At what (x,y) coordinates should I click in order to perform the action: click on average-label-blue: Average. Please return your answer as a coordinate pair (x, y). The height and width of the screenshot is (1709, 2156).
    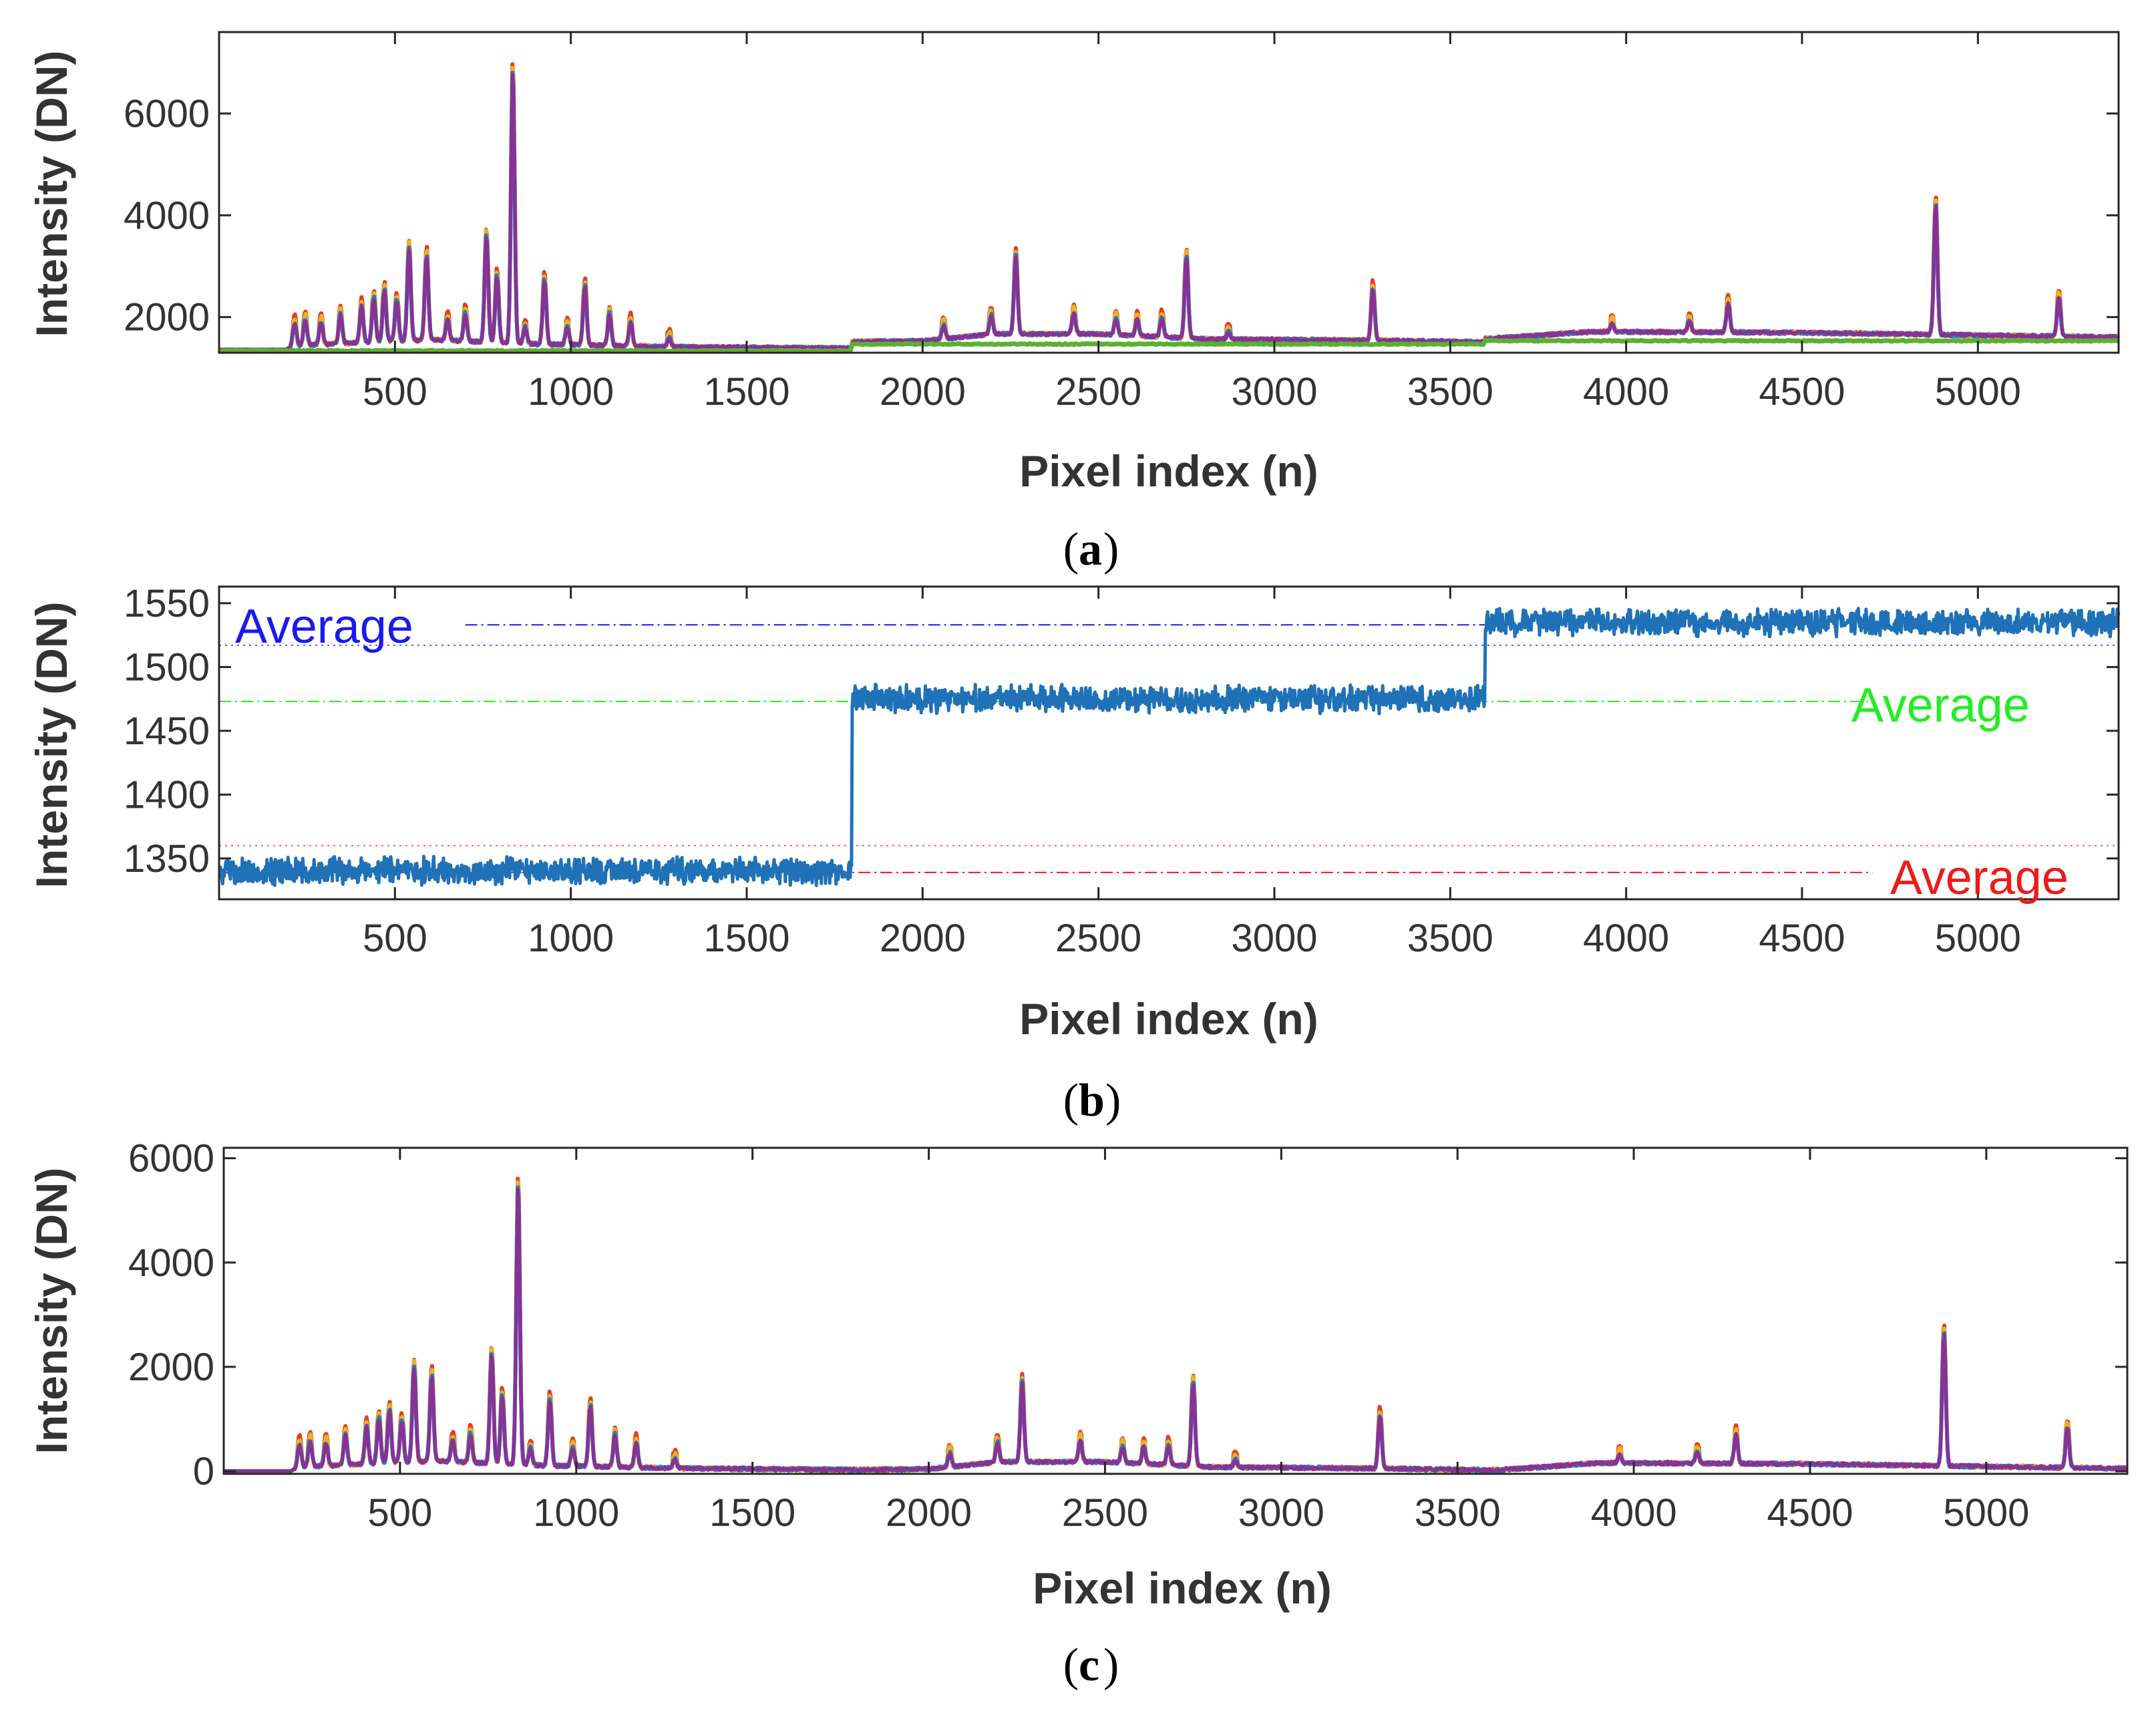
    Looking at the image, I should click on (324, 627).